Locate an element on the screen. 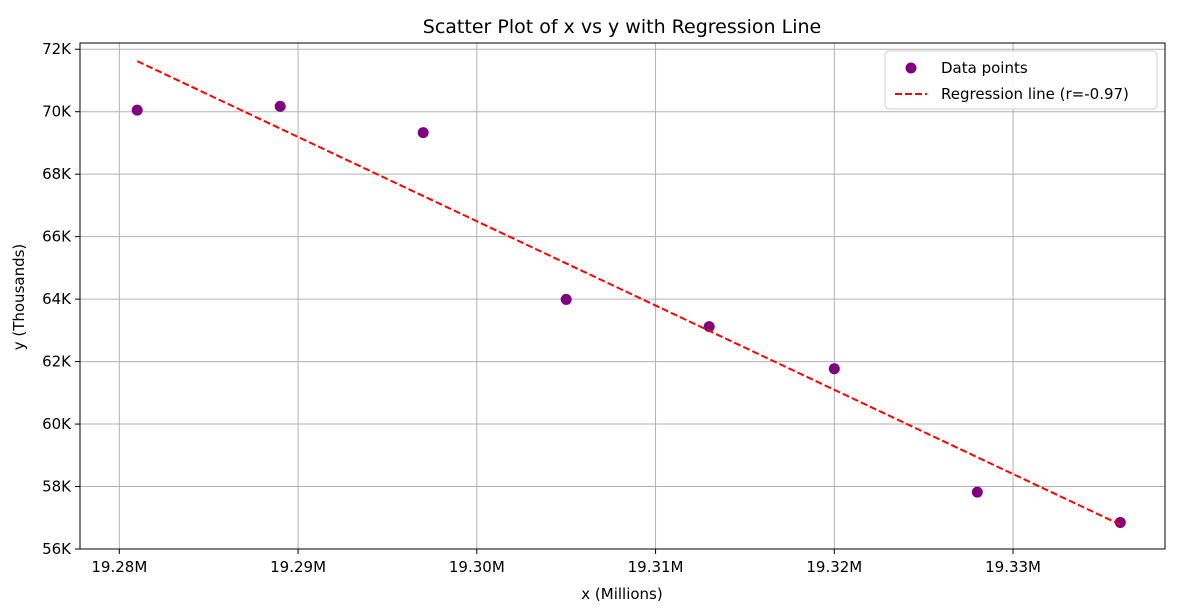  y-tick-label: 64K is located at coordinates (57, 299).